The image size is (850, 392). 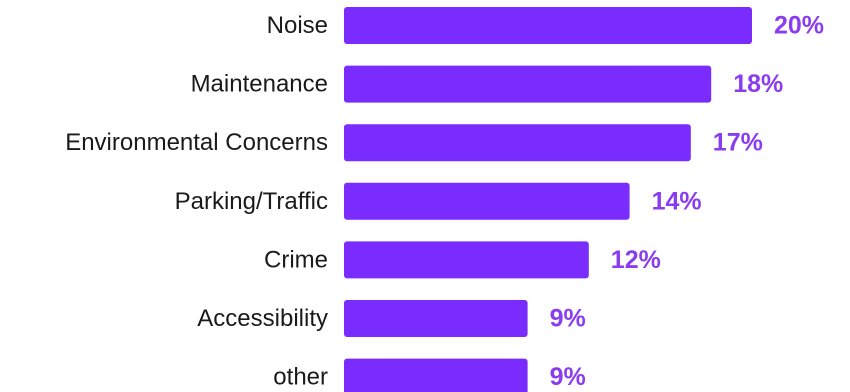 What do you see at coordinates (466, 260) in the screenshot?
I see `bar-crime` at bounding box center [466, 260].